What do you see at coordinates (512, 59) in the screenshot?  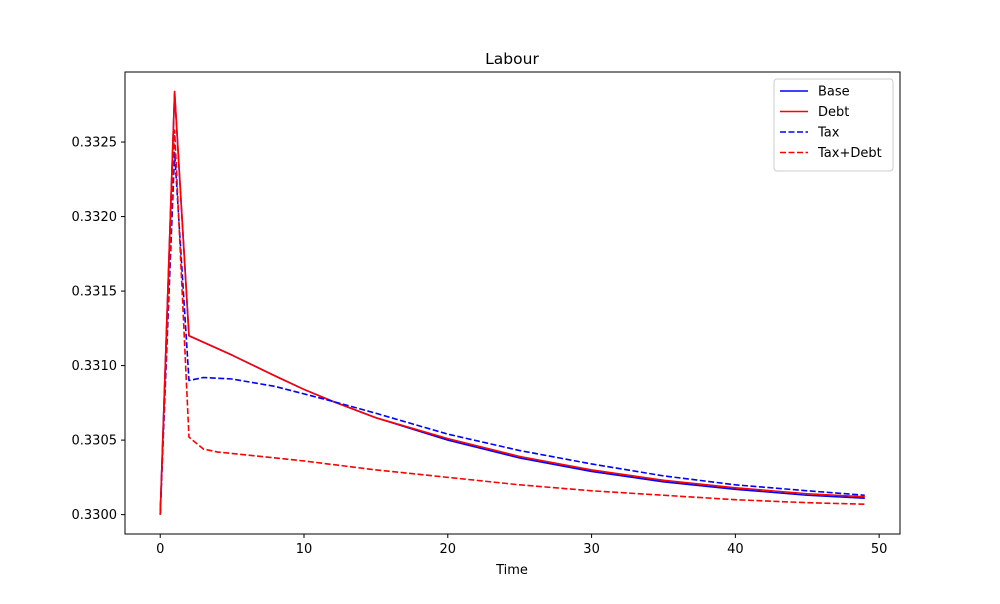 I see `chart-title: Labour` at bounding box center [512, 59].